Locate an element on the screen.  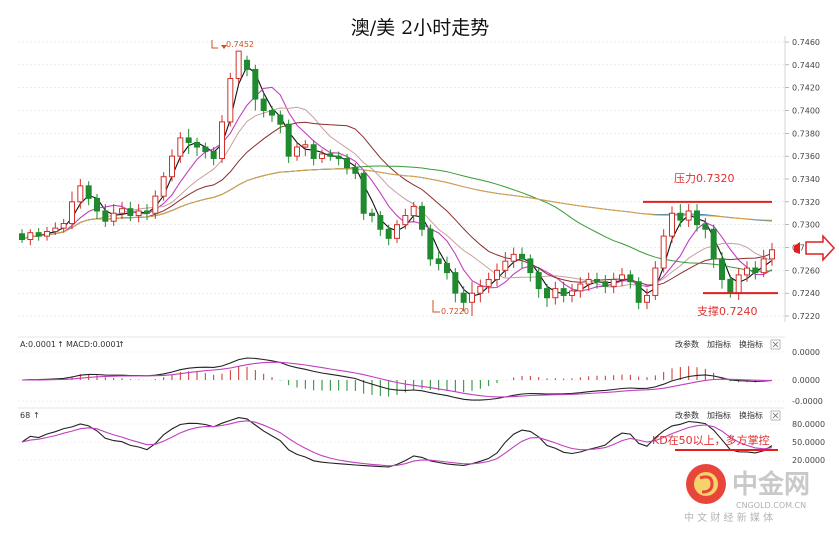
macd-tick-label: -0.0000 is located at coordinates (807, 401).